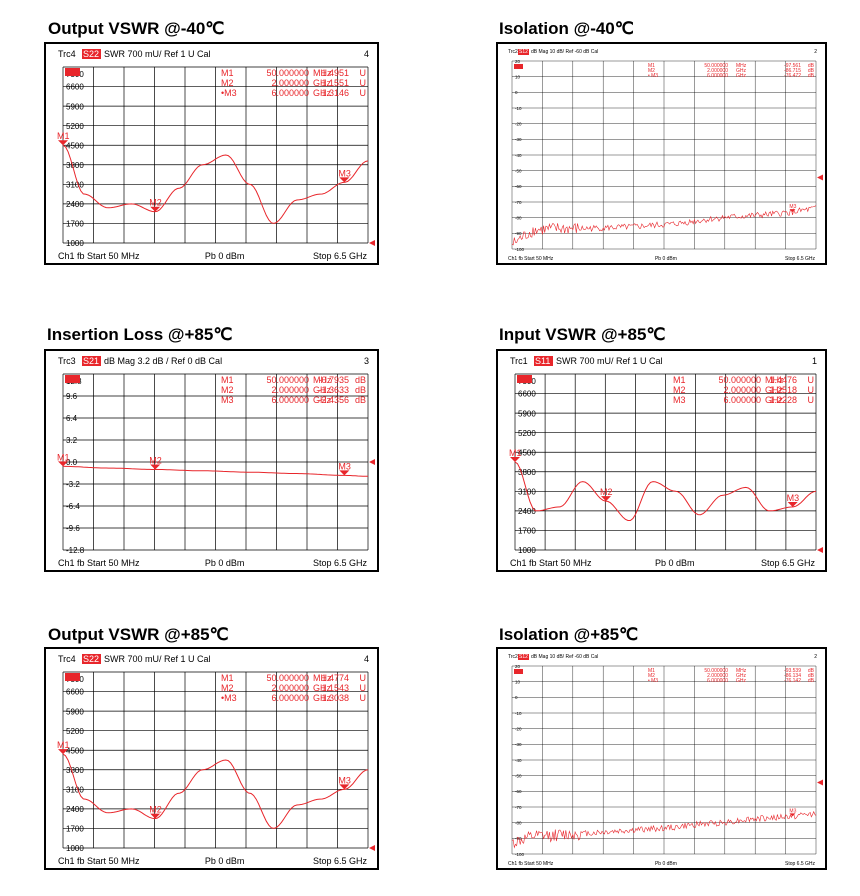  I want to click on marker-name: •M3, so click(229, 93).